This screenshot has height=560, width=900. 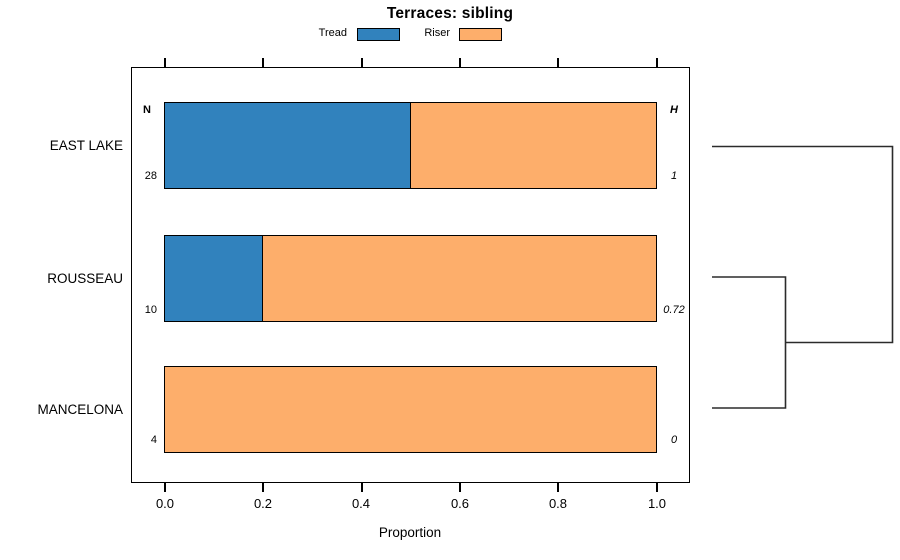 I want to click on legend-label-tread: Tread, so click(x=332, y=33).